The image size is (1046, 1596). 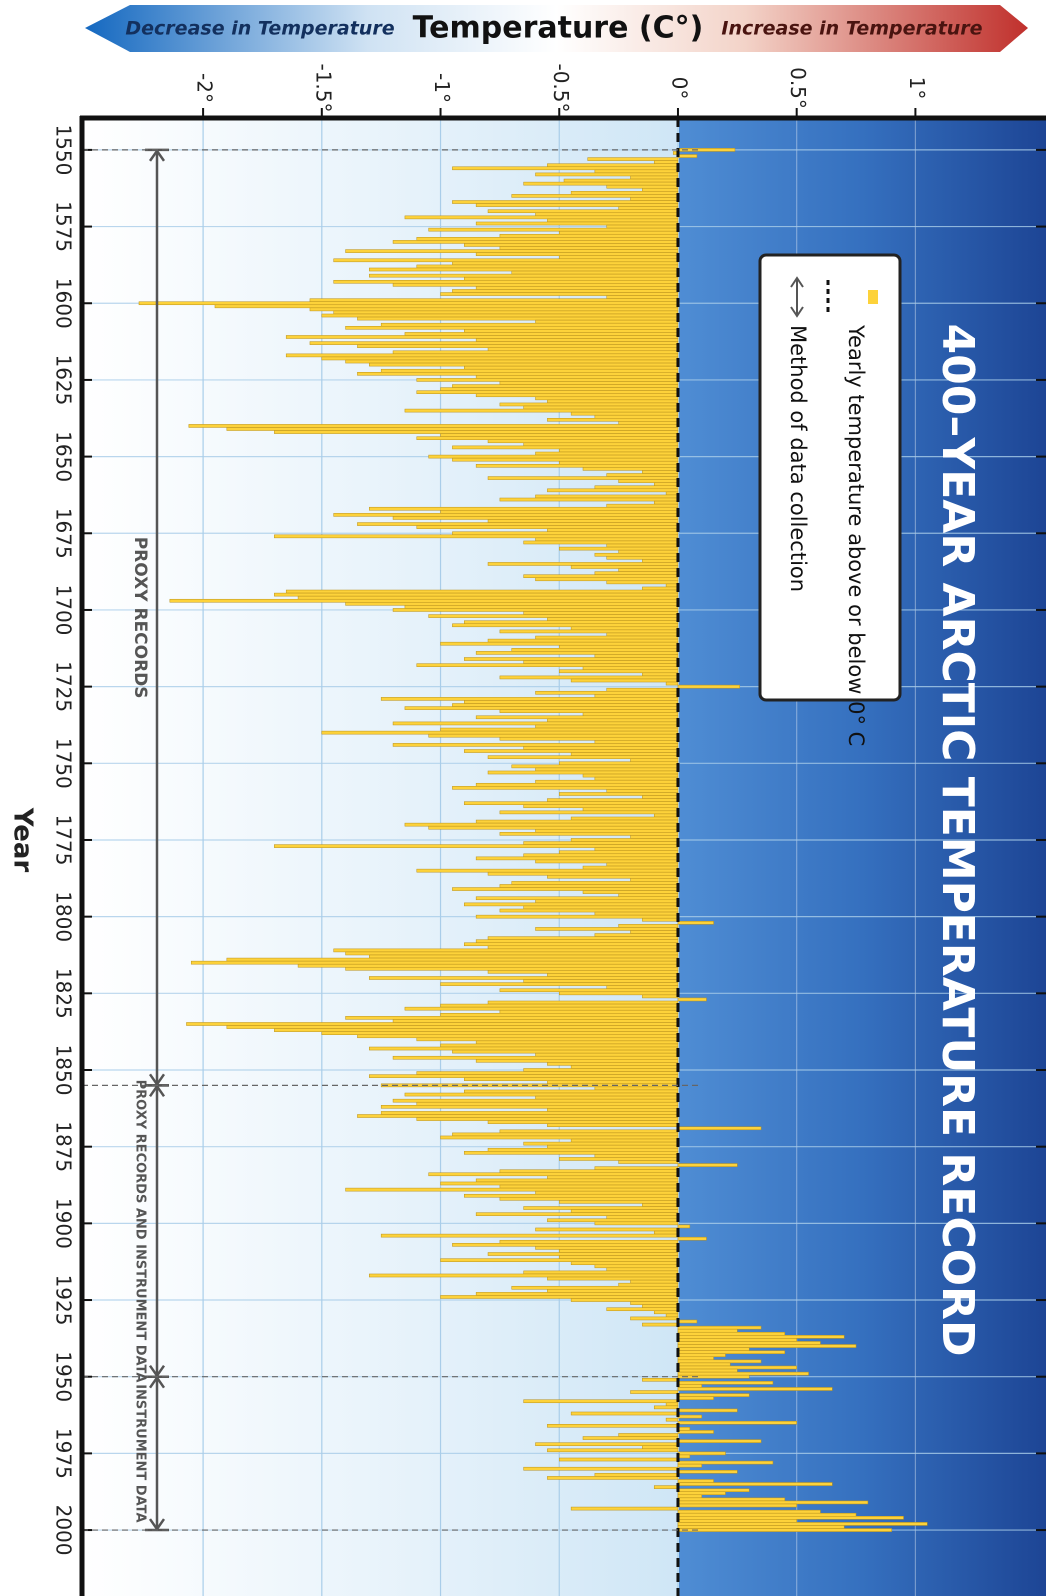 I want to click on x-tick-label: 1725, so click(x=64, y=686).